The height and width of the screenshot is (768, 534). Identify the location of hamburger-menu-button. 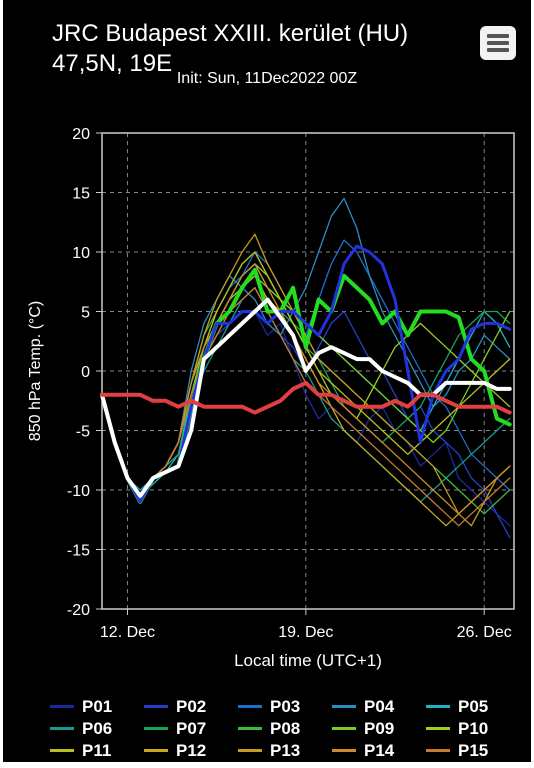
(498, 43).